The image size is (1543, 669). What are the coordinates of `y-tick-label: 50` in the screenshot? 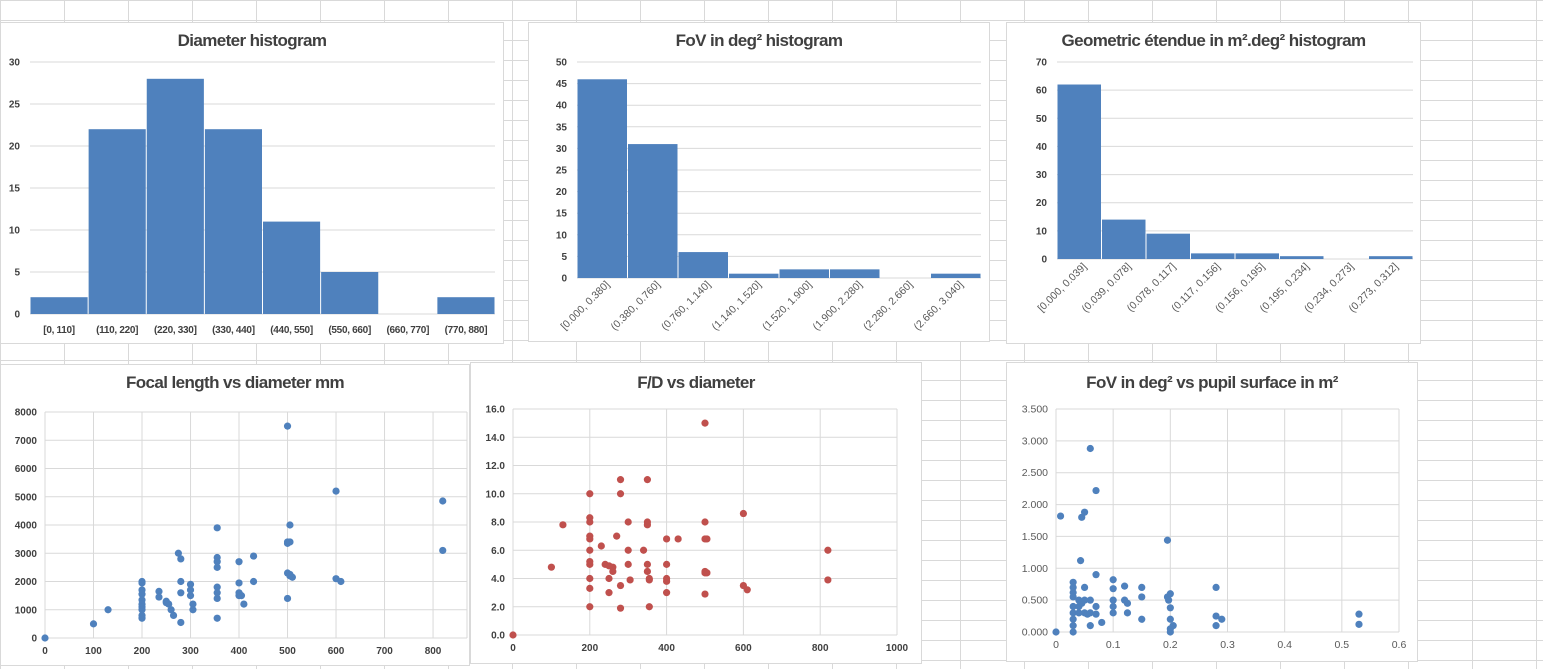 It's located at (562, 63).